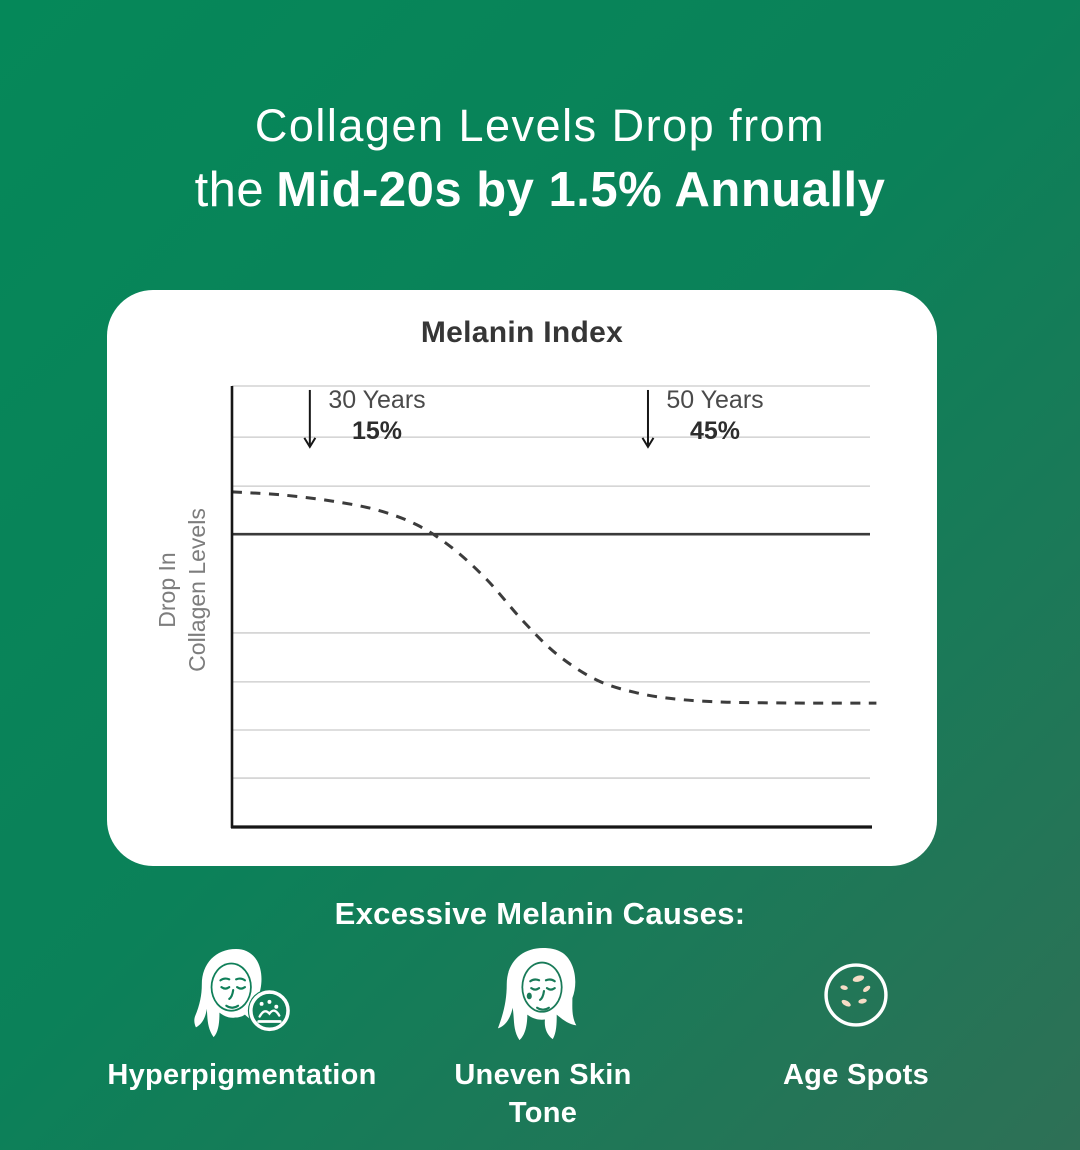 The width and height of the screenshot is (1080, 1150). What do you see at coordinates (377, 430) in the screenshot?
I see `annotation-30-years-value: 15%` at bounding box center [377, 430].